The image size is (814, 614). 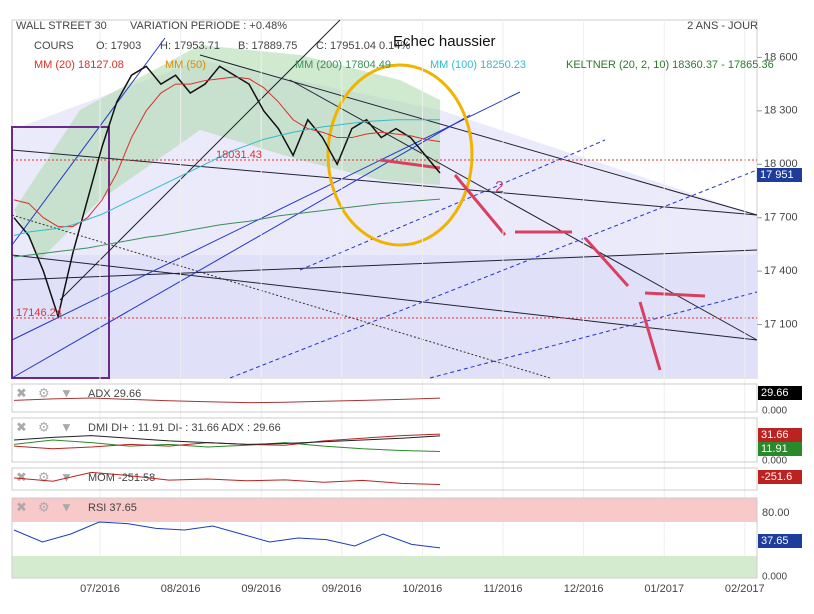 I want to click on ellipse, so click(x=400, y=155).